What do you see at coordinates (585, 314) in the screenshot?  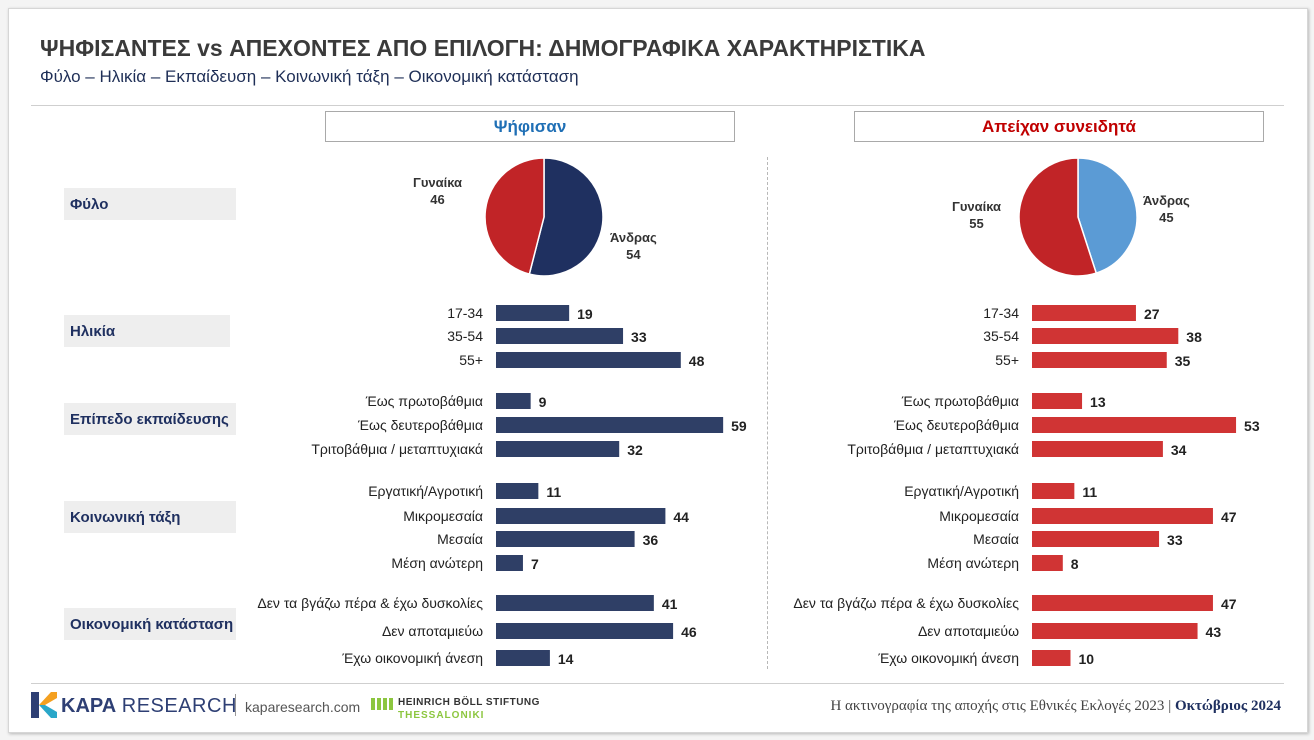 I see `voted-value-label: 19` at bounding box center [585, 314].